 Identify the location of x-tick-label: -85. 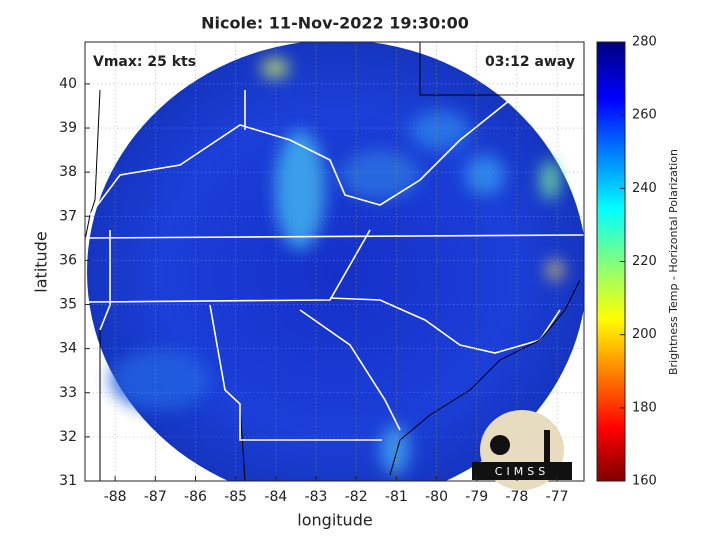
(235, 497).